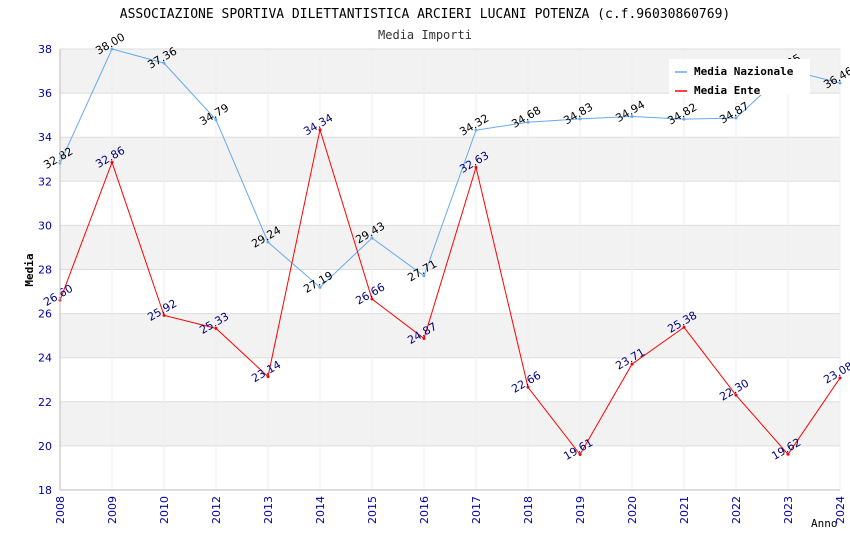 Image resolution: width=850 pixels, height=550 pixels. I want to click on legend: Media Nazionale Media Ente, so click(739, 78).